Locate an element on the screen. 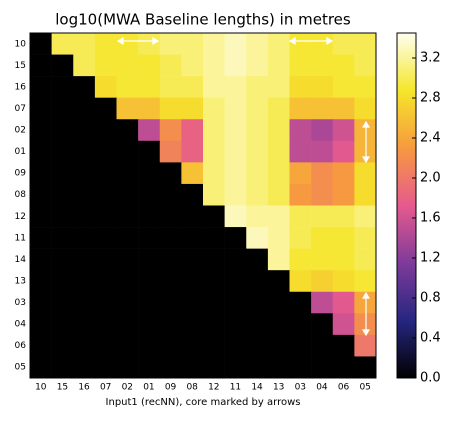  x-tick-label: 06 is located at coordinates (344, 388).